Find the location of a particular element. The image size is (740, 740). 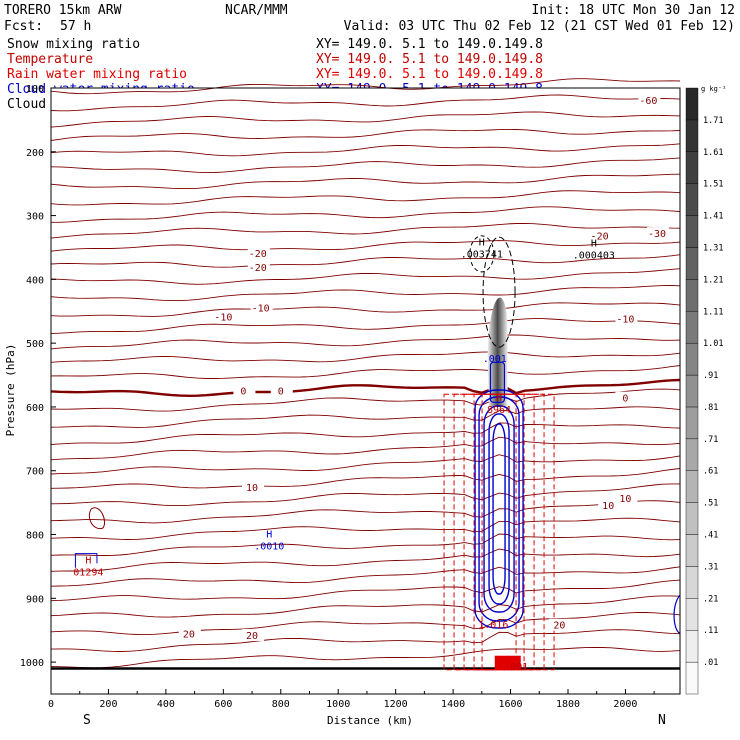

colorbar-level-label: 1.21 is located at coordinates (713, 280).